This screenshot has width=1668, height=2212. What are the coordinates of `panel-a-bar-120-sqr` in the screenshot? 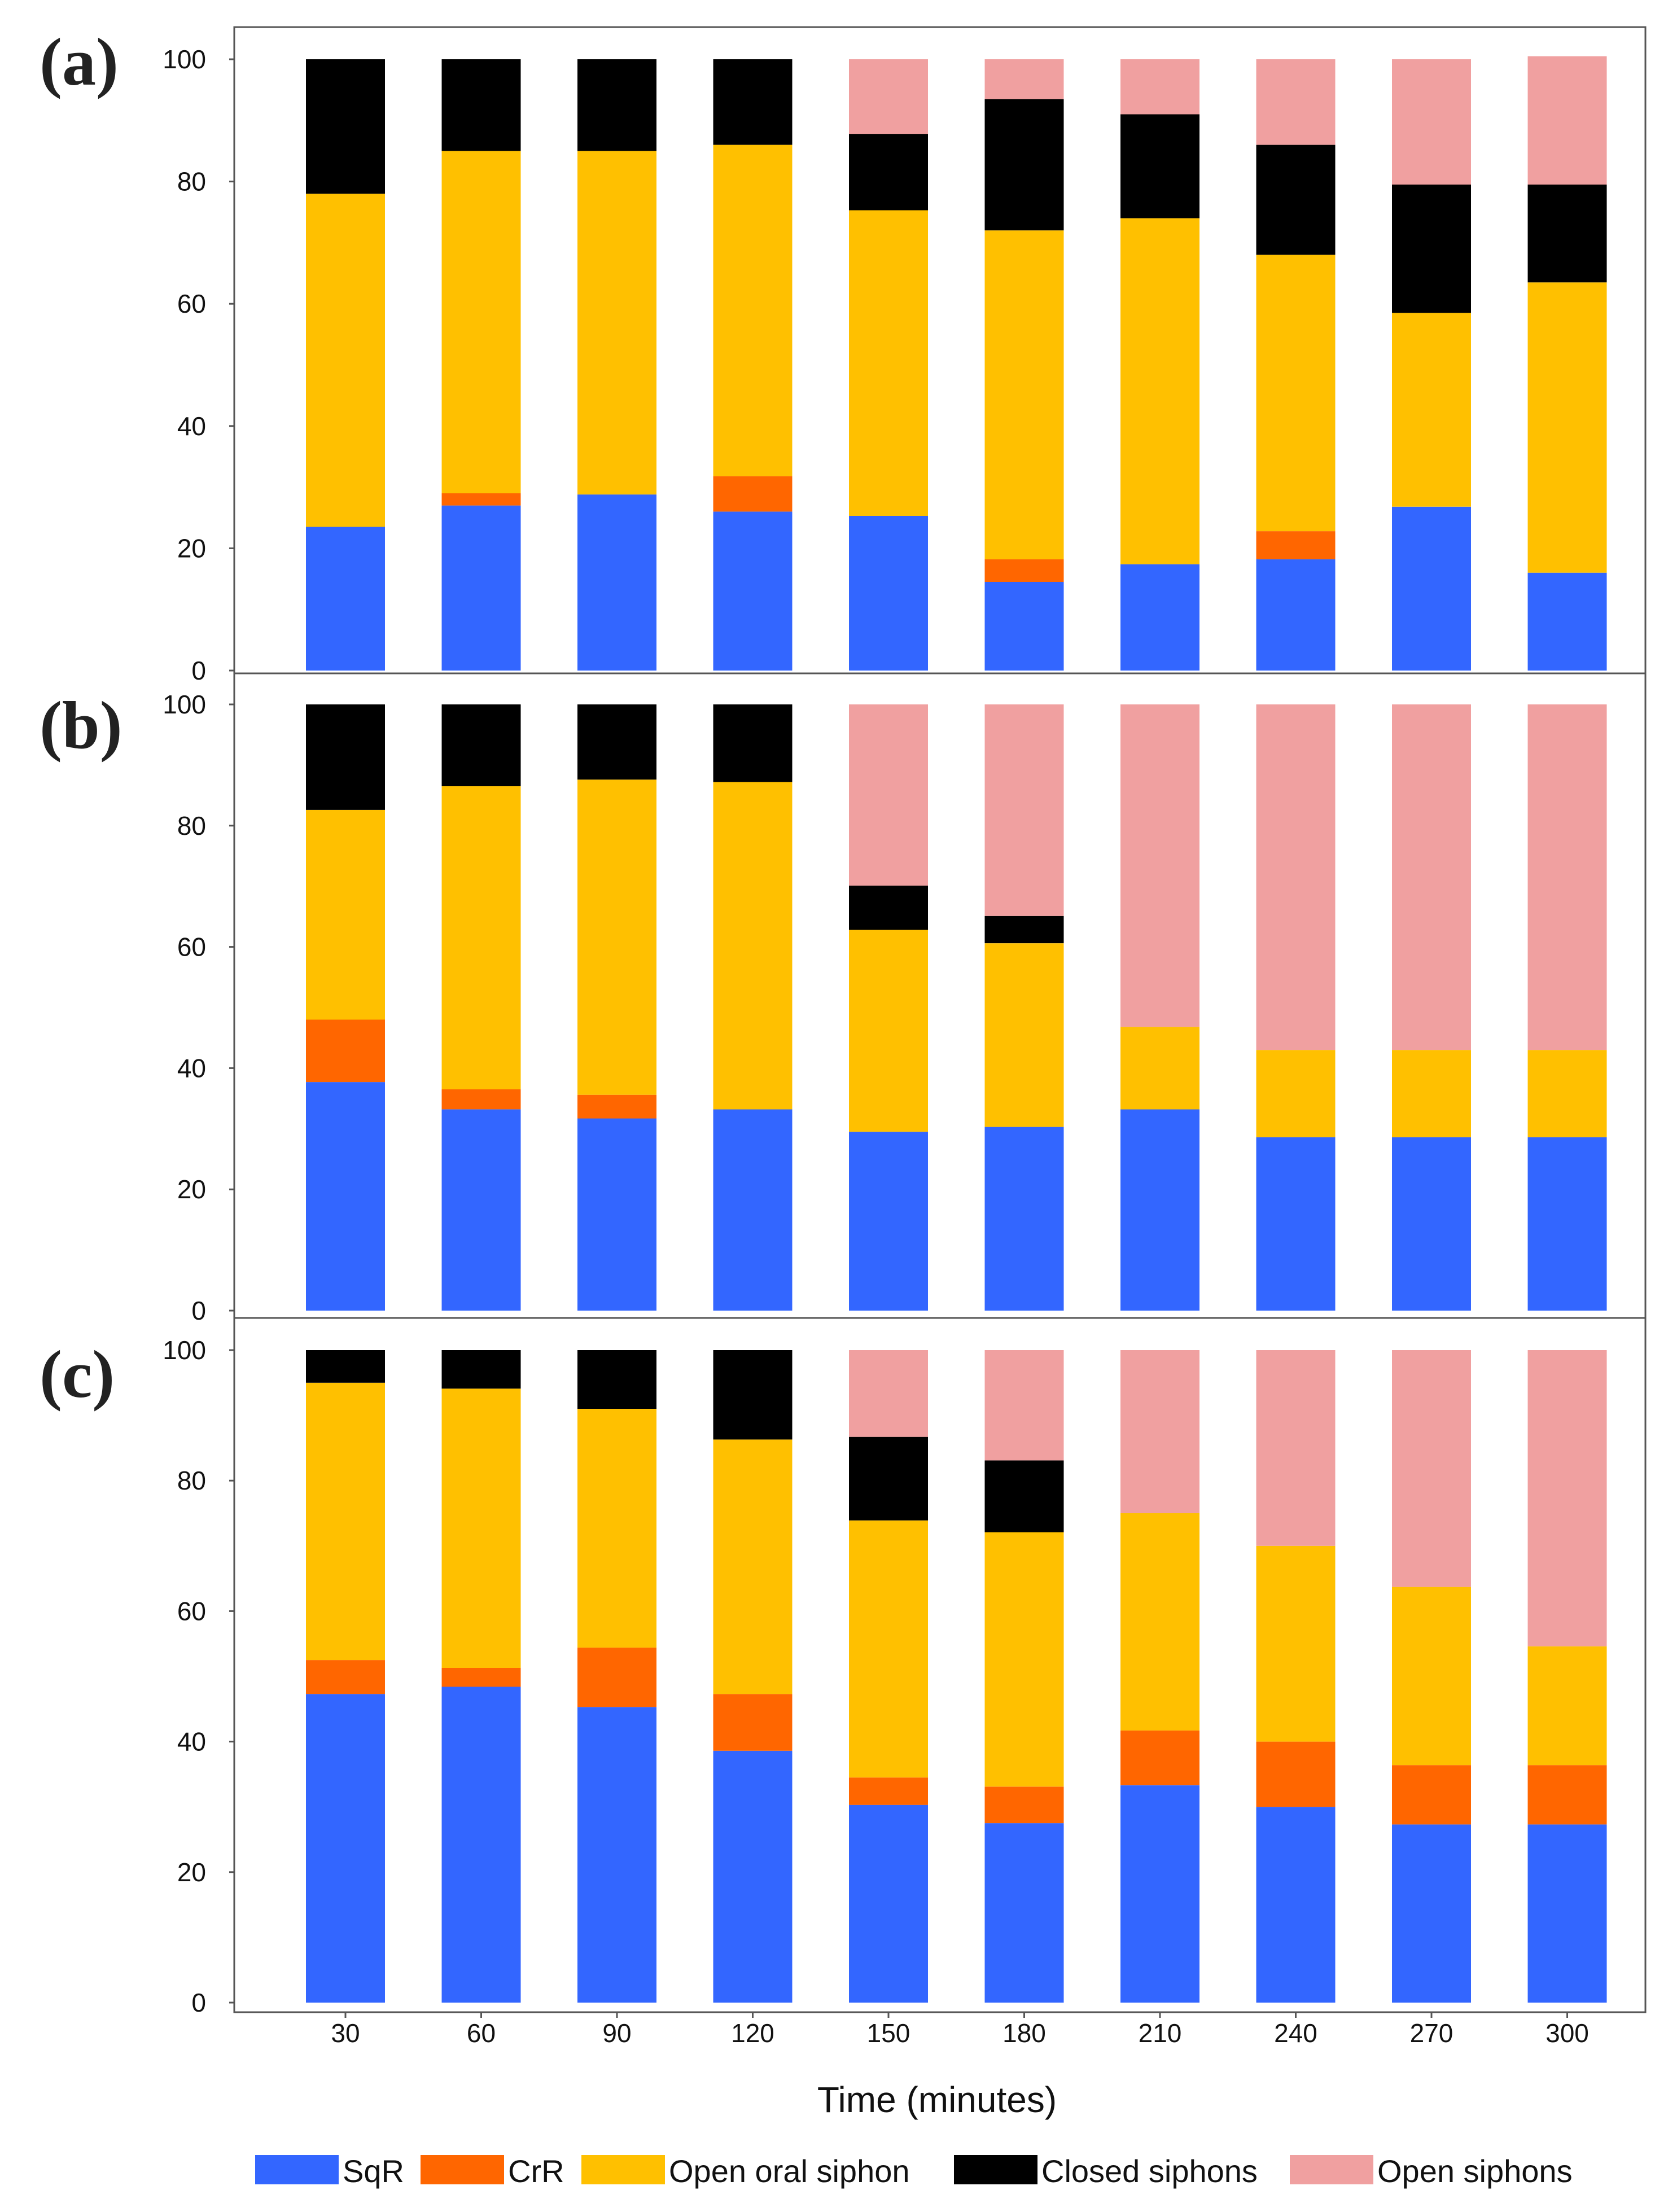 It's located at (753, 591).